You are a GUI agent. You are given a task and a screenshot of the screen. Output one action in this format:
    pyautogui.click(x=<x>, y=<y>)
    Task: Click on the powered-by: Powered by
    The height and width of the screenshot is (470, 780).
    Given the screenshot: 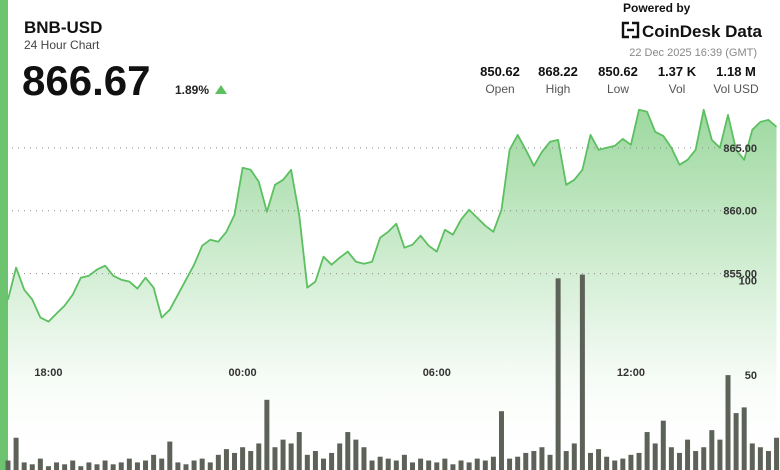 What is the action you would take?
    pyautogui.click(x=657, y=8)
    